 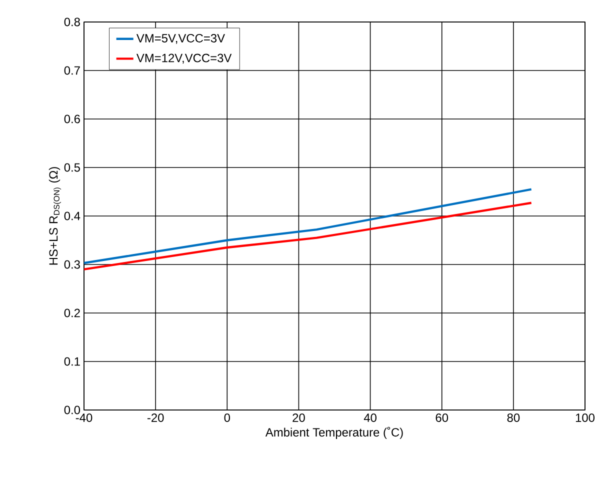 I want to click on x-tick-label: -20, so click(x=155, y=418).